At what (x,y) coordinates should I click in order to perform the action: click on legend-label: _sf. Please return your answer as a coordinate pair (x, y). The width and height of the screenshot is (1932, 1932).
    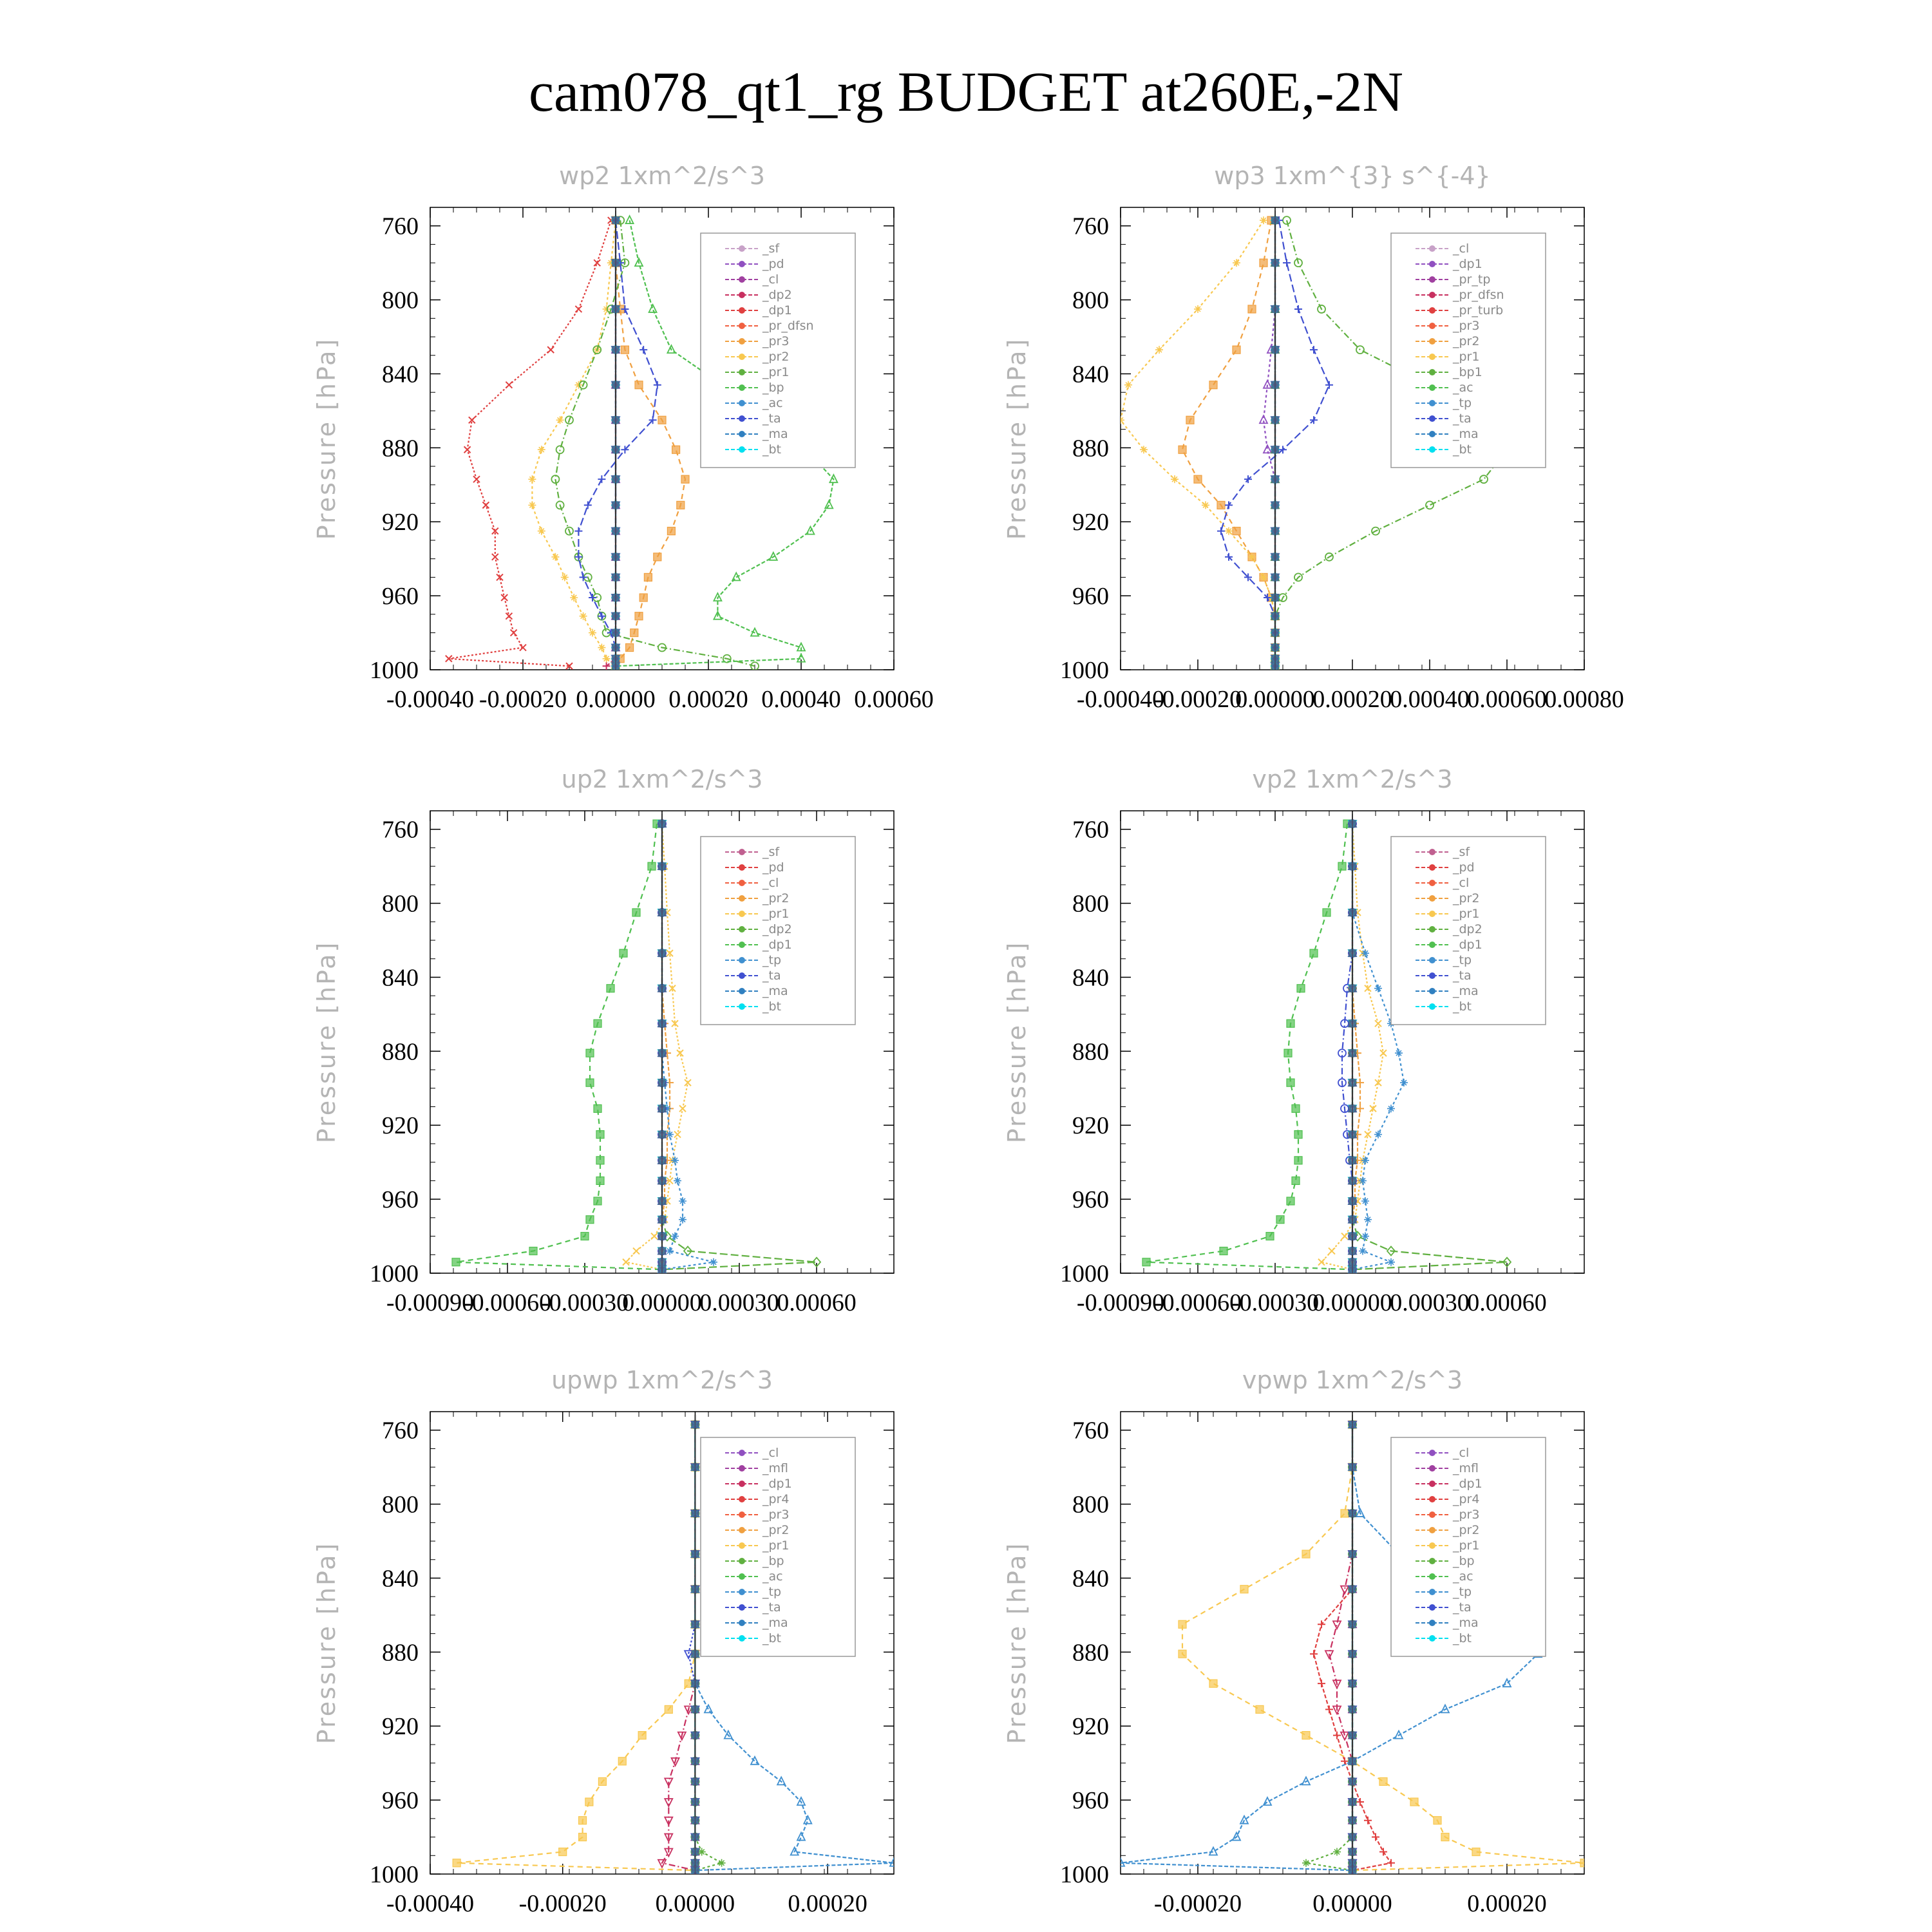
    Looking at the image, I should click on (771, 249).